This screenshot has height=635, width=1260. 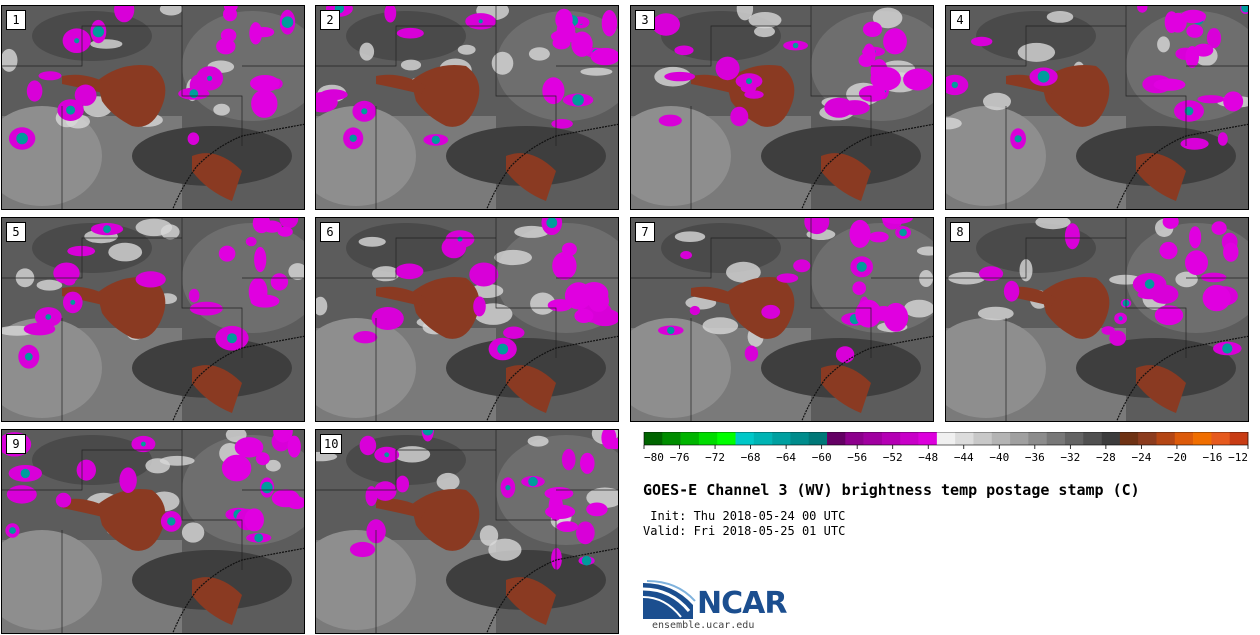 What do you see at coordinates (1141, 457) in the screenshot?
I see `colorbar-tick-label: −24` at bounding box center [1141, 457].